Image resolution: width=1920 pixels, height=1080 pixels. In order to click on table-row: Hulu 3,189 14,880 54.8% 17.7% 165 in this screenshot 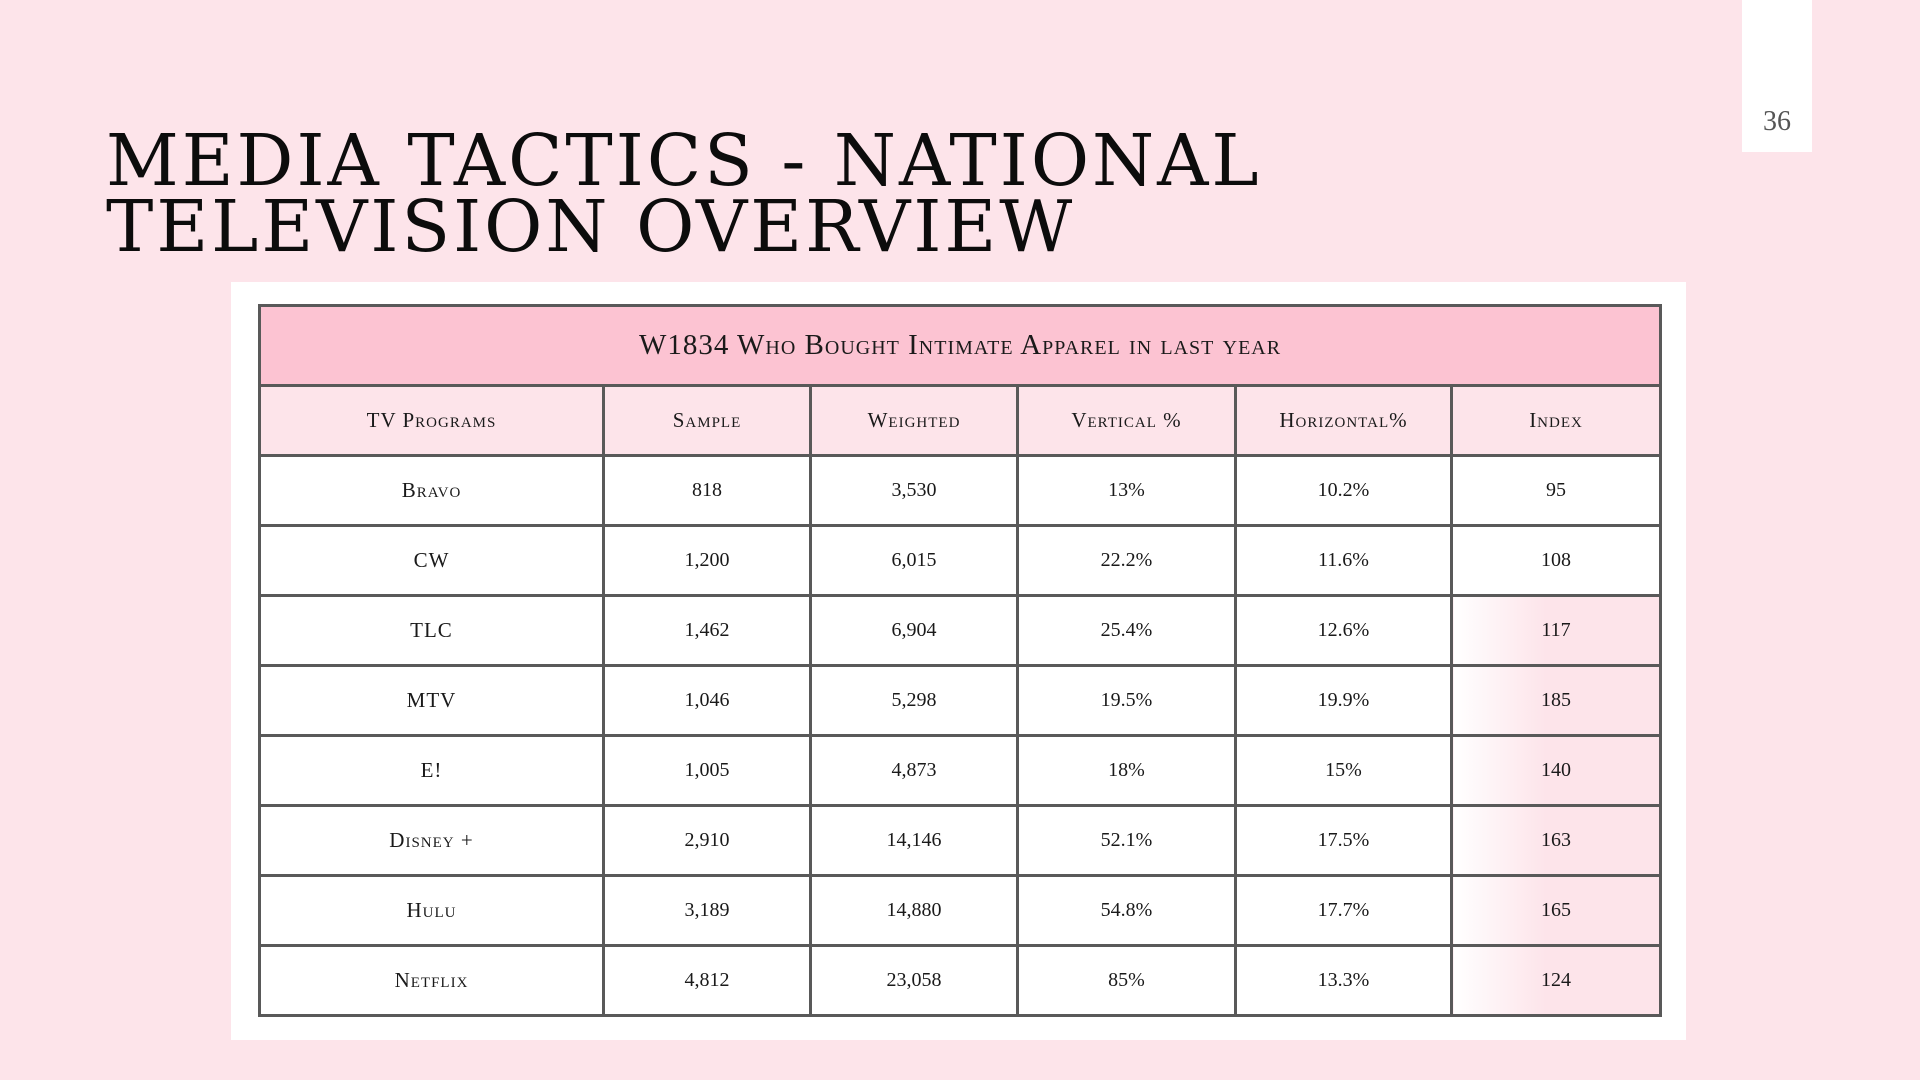, I will do `click(960, 910)`.